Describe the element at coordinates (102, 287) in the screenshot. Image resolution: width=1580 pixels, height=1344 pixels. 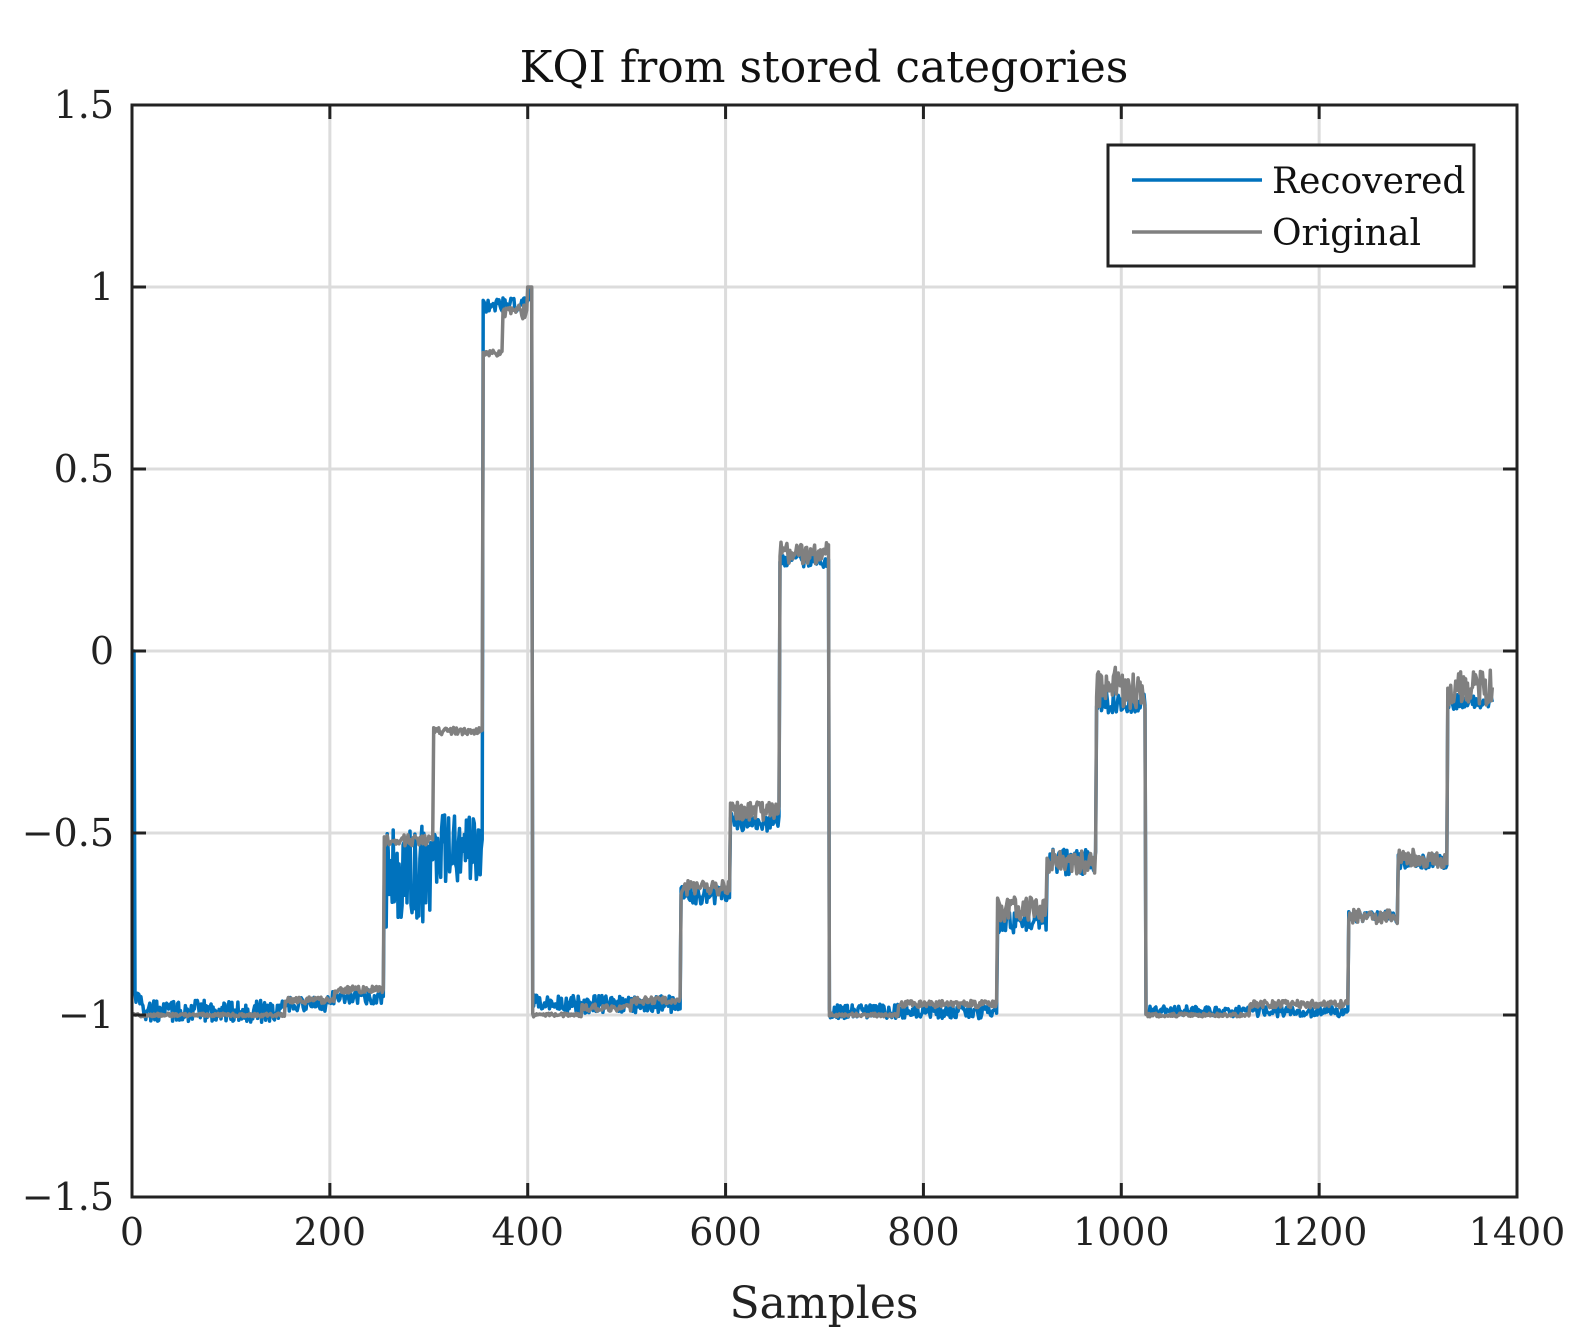
I see `y-tick-label: 1` at that location.